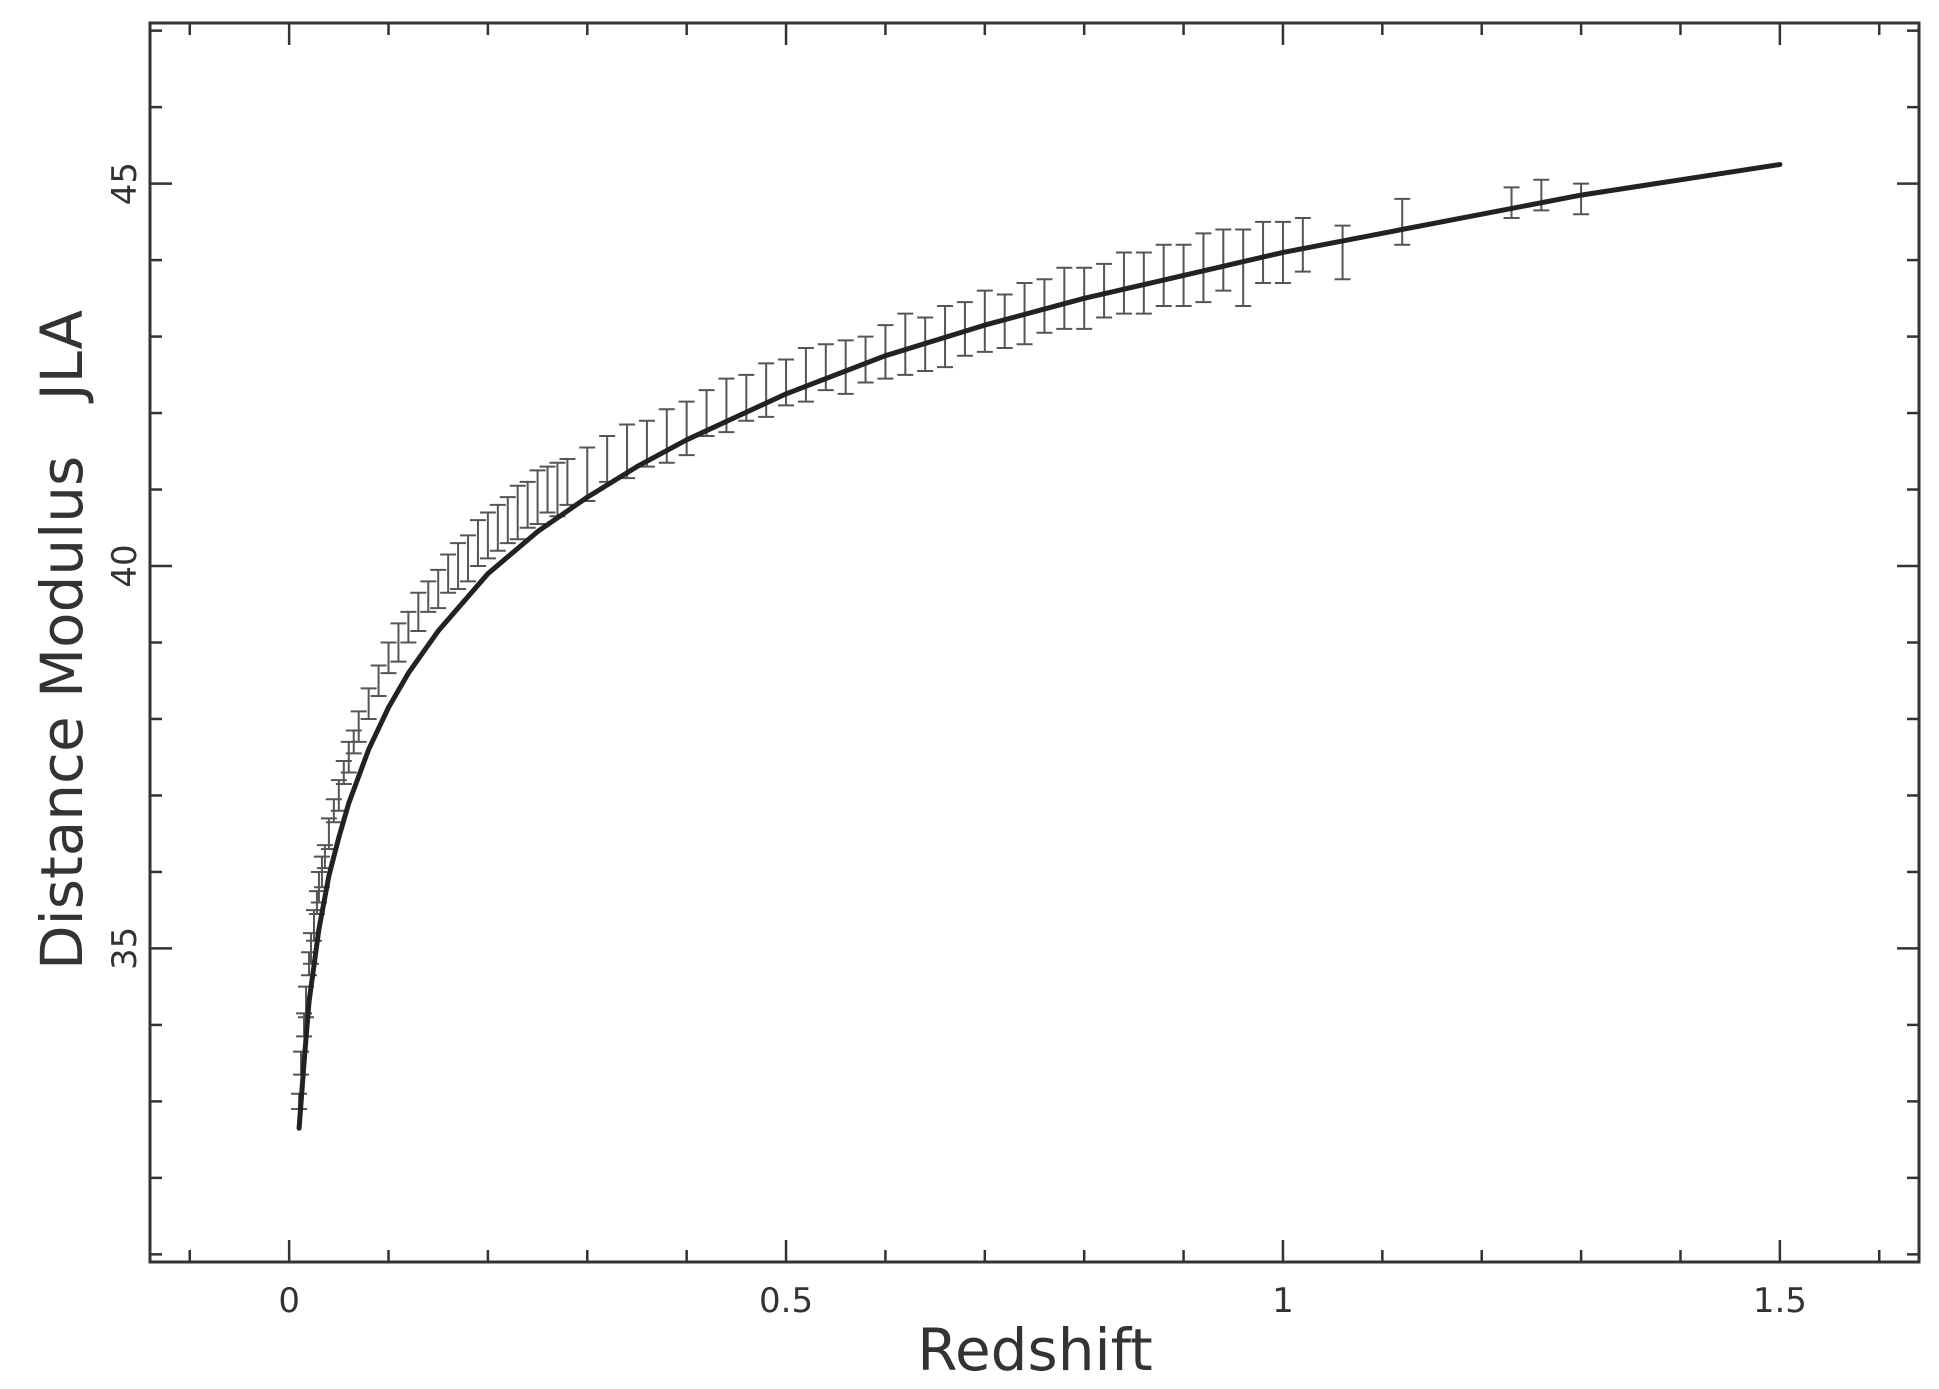 Image resolution: width=1939 pixels, height=1389 pixels. I want to click on y-tick-label: 40, so click(125, 565).